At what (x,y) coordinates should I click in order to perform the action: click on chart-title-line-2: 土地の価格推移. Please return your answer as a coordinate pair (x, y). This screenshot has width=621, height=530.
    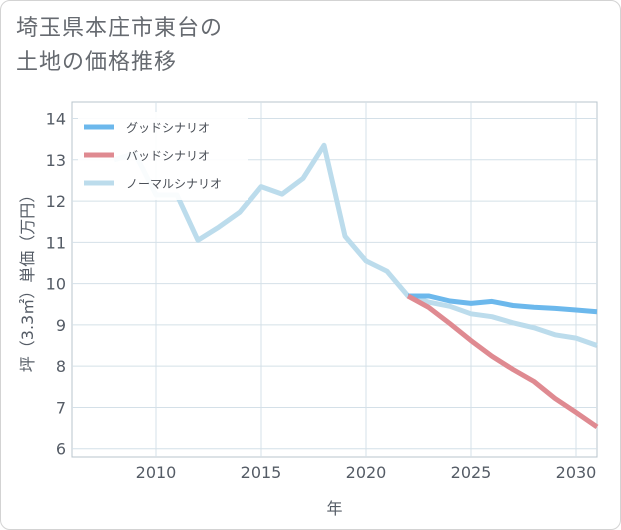
    Looking at the image, I should click on (97, 62).